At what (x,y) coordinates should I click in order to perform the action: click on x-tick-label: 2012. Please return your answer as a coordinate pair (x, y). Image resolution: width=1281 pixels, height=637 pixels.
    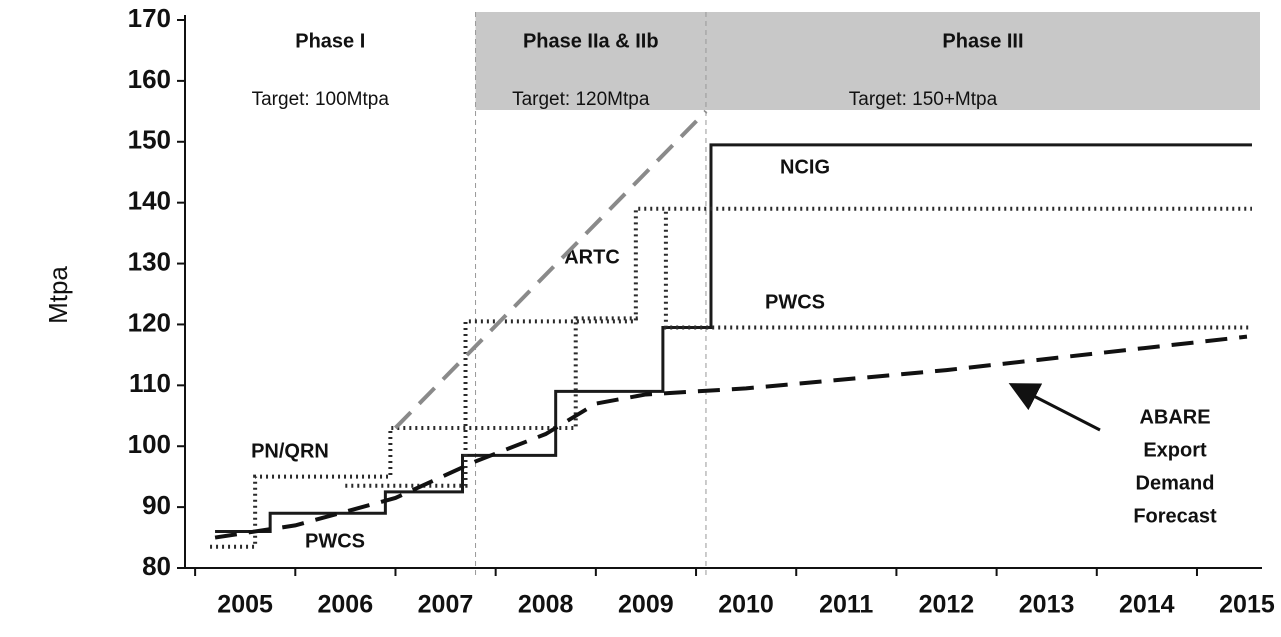
    Looking at the image, I should click on (947, 605).